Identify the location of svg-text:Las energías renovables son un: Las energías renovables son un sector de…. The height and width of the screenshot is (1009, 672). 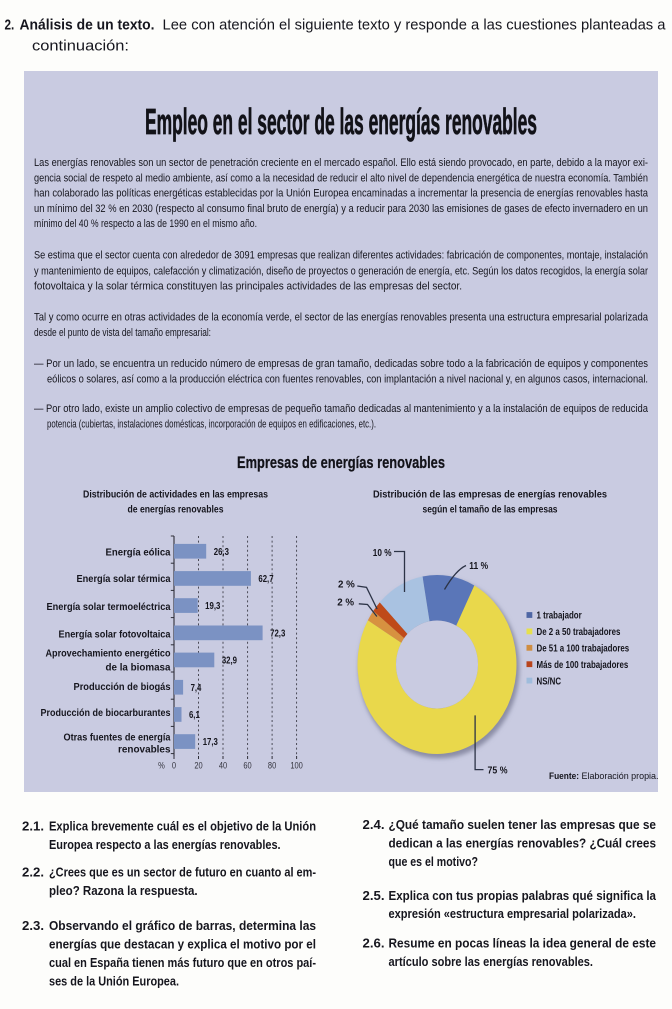
(341, 163).